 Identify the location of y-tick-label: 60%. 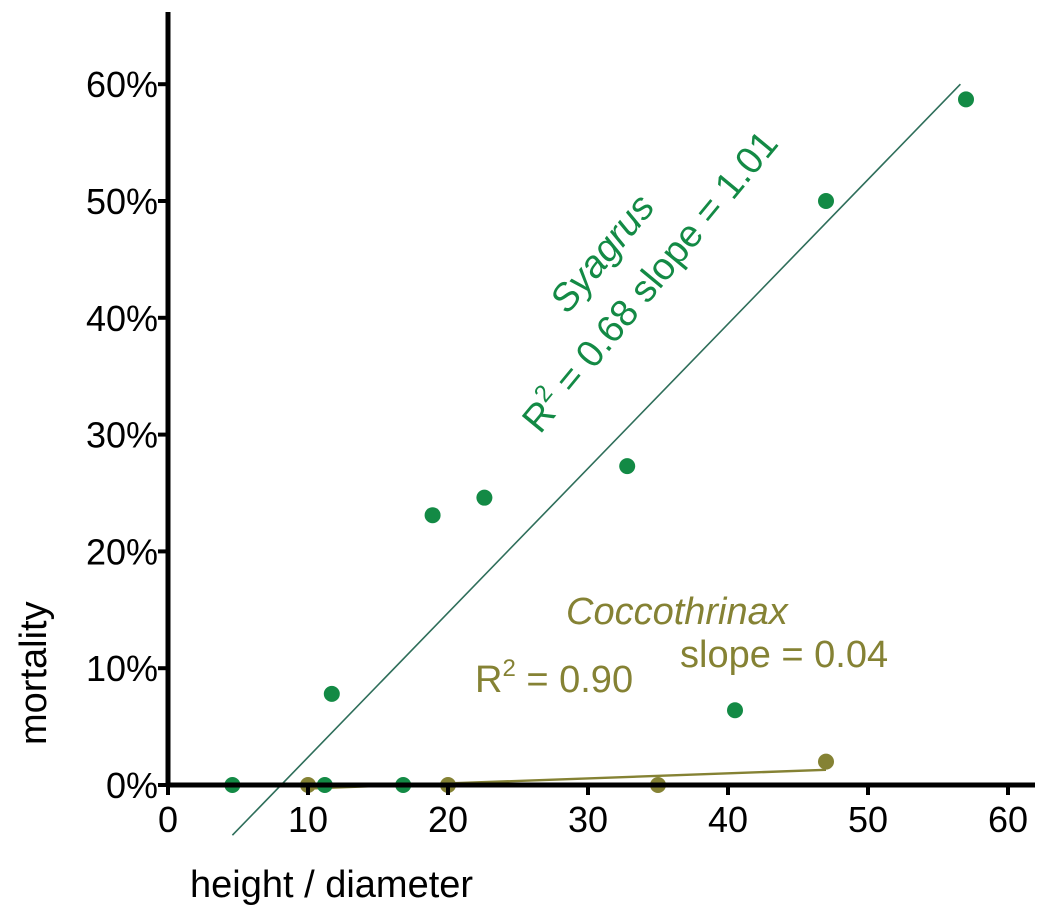
(122, 84).